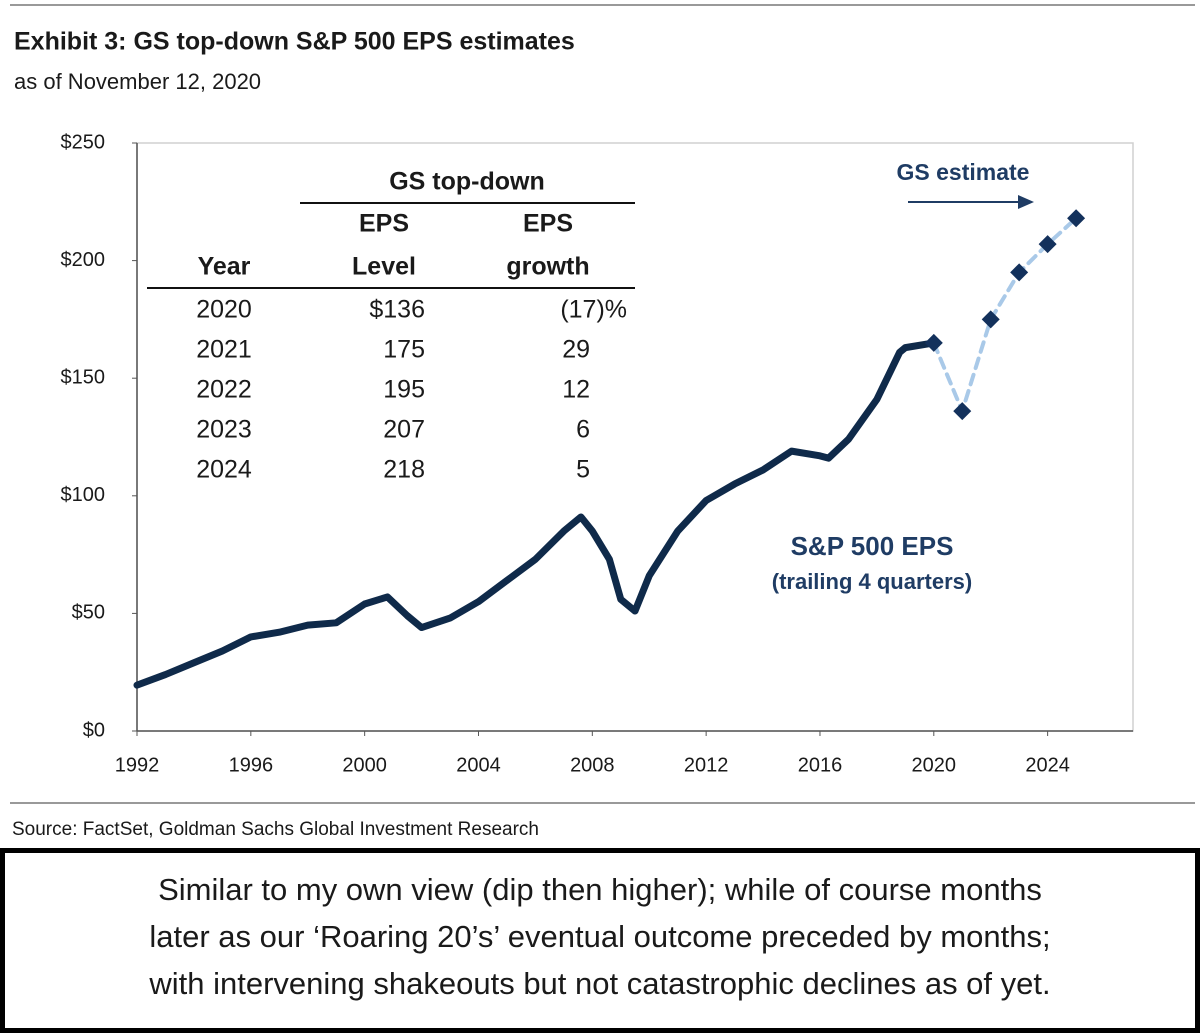 The image size is (1200, 1033). What do you see at coordinates (88, 613) in the screenshot?
I see `y-tick-label: $50` at bounding box center [88, 613].